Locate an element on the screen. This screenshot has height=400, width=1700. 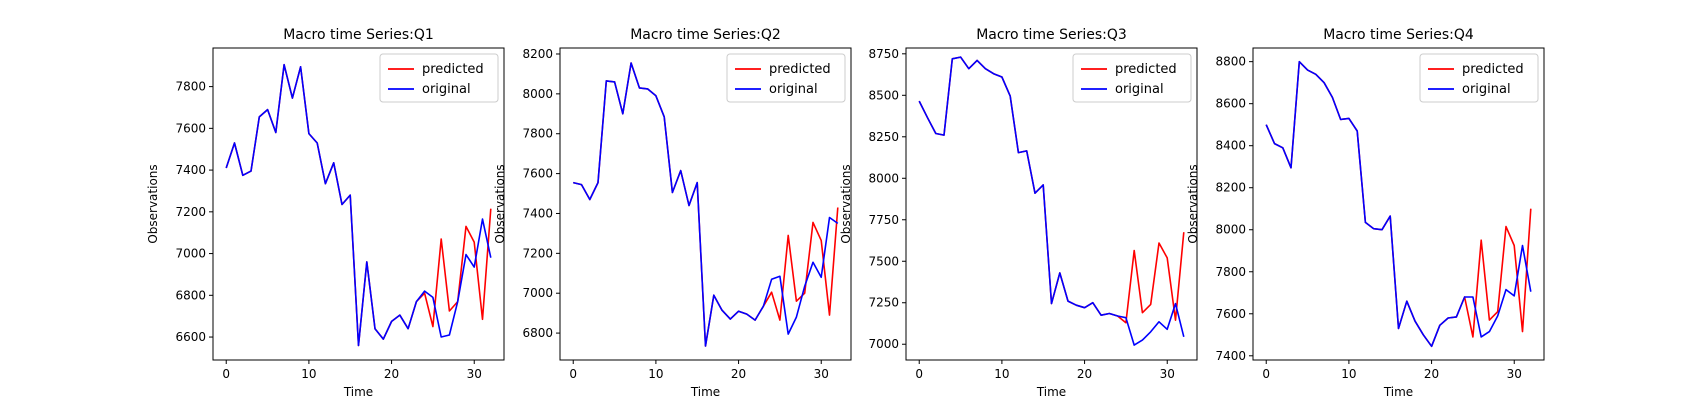
y-tick-label: 8250 is located at coordinates (883, 137).